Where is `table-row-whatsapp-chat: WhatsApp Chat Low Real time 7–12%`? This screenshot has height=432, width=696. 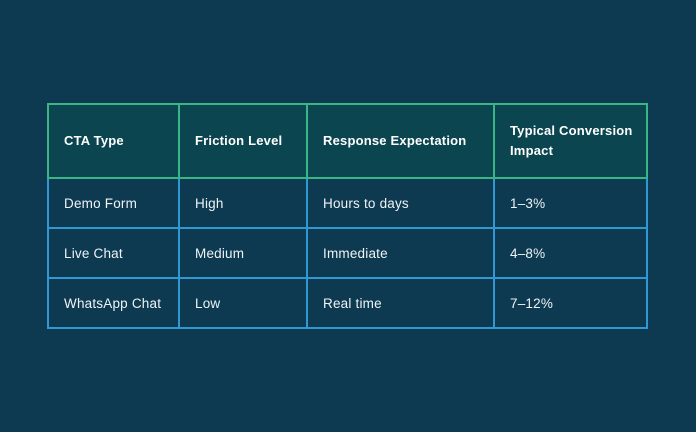
table-row-whatsapp-chat: WhatsApp Chat Low Real time 7–12% is located at coordinates (347, 303).